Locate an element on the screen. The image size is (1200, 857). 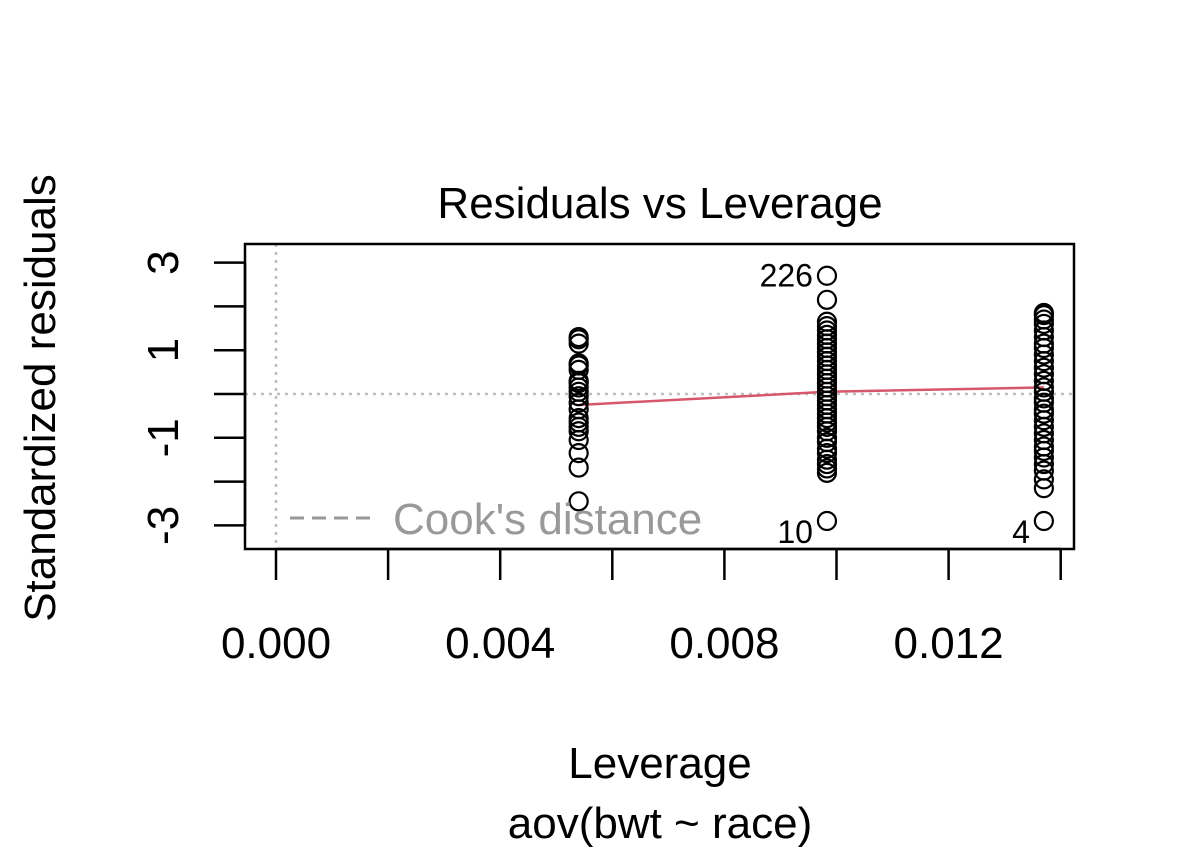
y-tick-label: 3 is located at coordinates (163, 262).